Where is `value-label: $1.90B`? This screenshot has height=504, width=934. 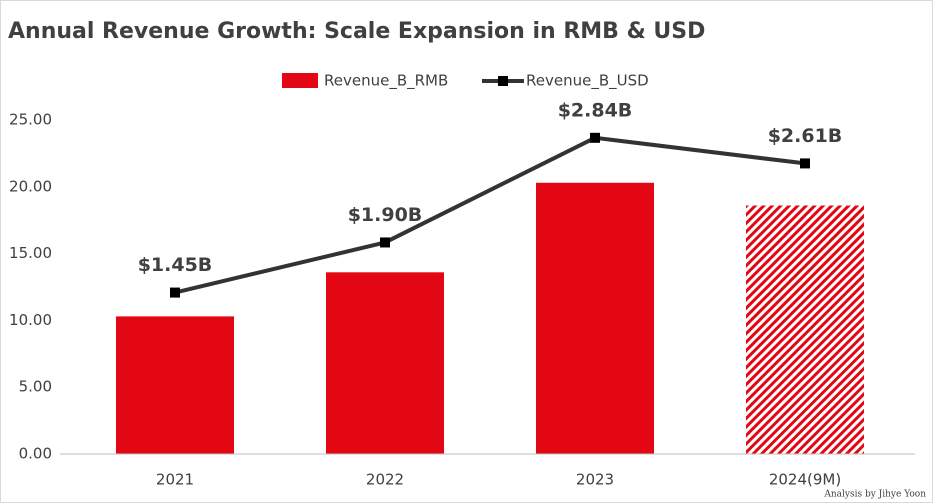
value-label: $1.90B is located at coordinates (385, 215).